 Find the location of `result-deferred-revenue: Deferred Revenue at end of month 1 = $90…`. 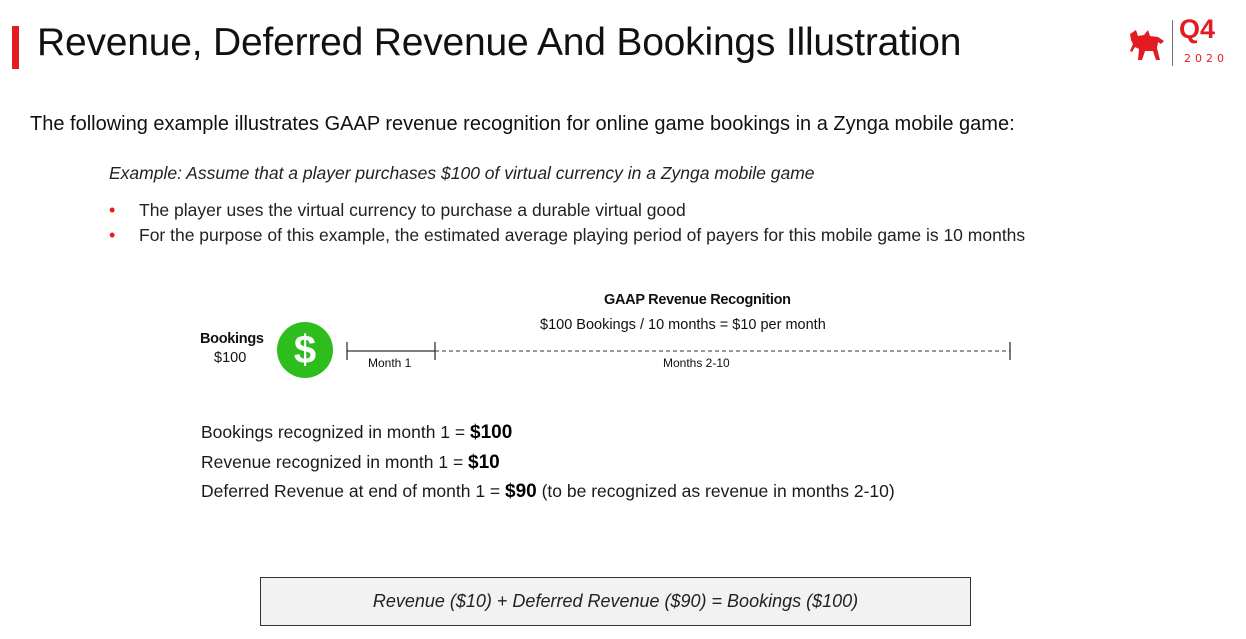

result-deferred-revenue: Deferred Revenue at end of month 1 = $90… is located at coordinates (548, 494).